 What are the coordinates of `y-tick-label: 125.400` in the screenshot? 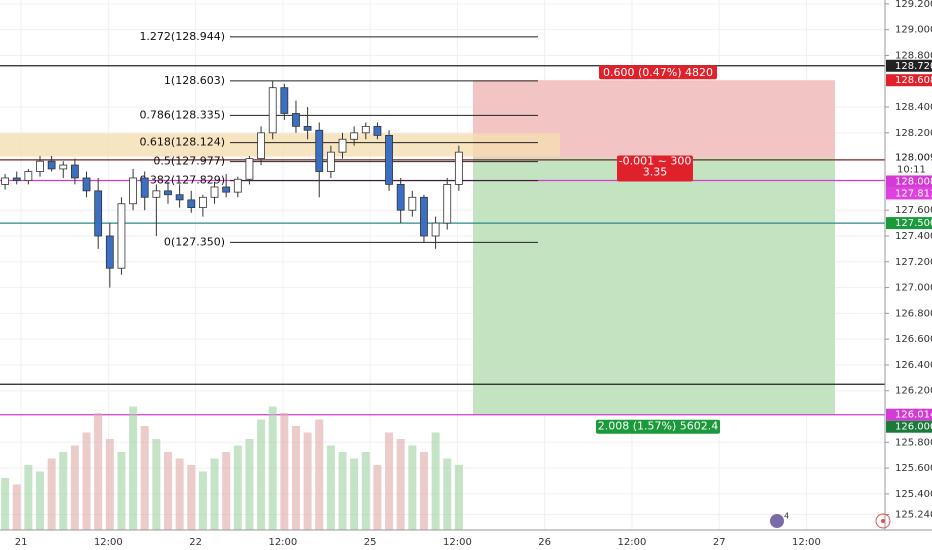 It's located at (913, 494).